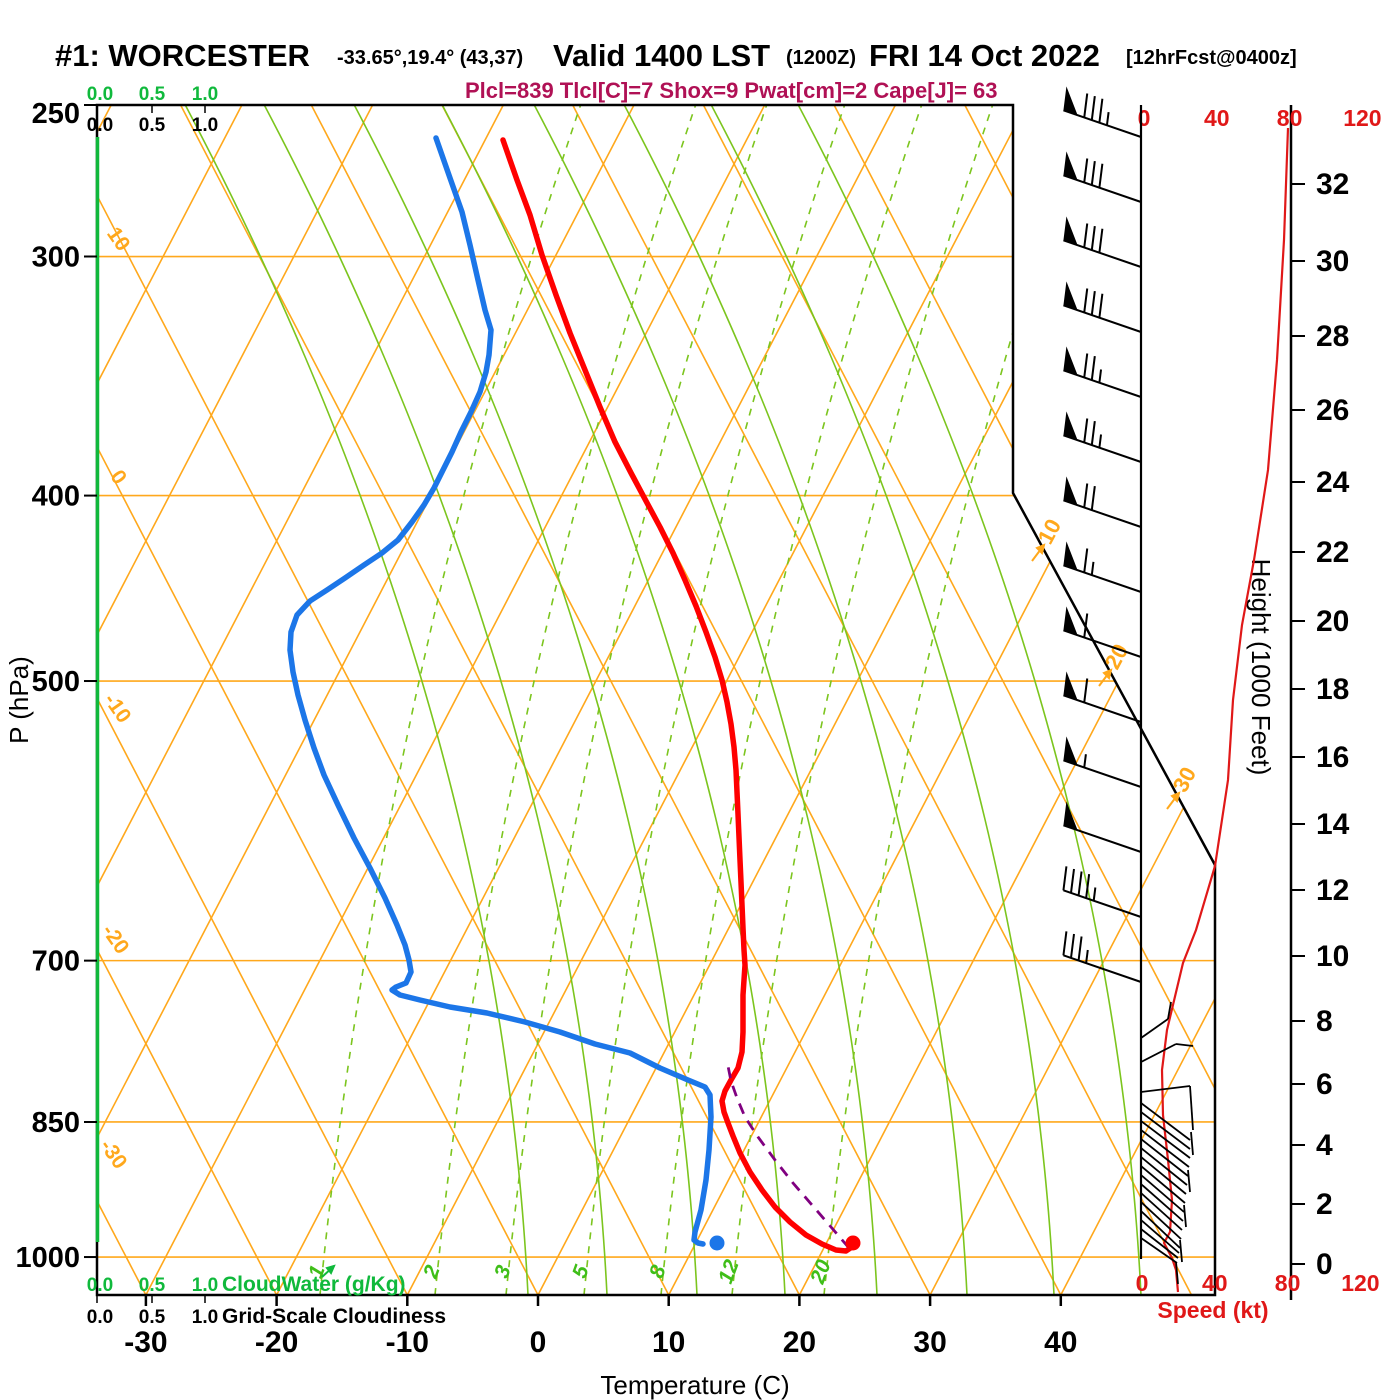 Image resolution: width=1400 pixels, height=1400 pixels. I want to click on valid-time: Valid 1400 LST, so click(662, 55).